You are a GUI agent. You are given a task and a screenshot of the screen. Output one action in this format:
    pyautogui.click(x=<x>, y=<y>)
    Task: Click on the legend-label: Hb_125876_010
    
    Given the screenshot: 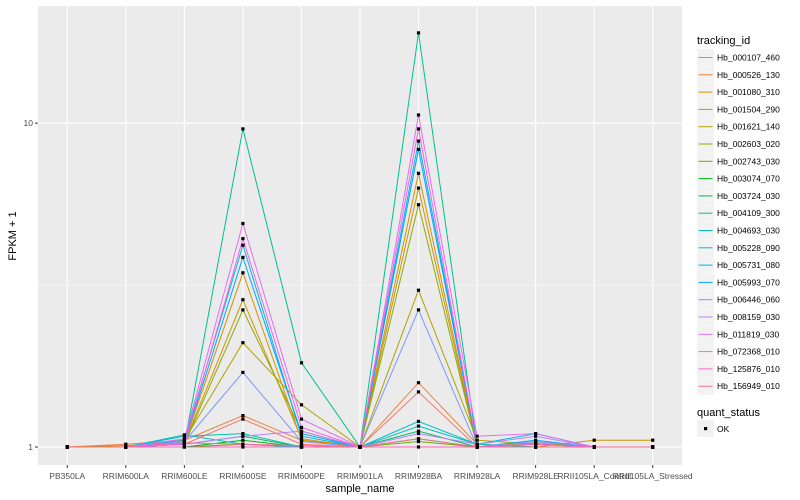 What is the action you would take?
    pyautogui.click(x=748, y=369)
    